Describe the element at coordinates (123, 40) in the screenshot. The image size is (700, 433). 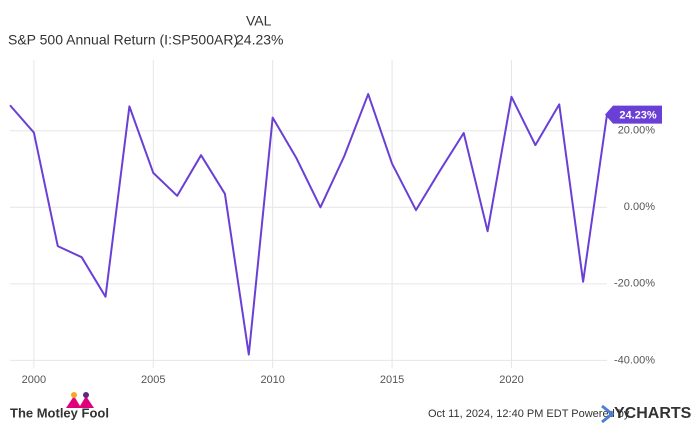
I see `series-label: S&P 500 Annual Return (I:SP500AR)` at that location.